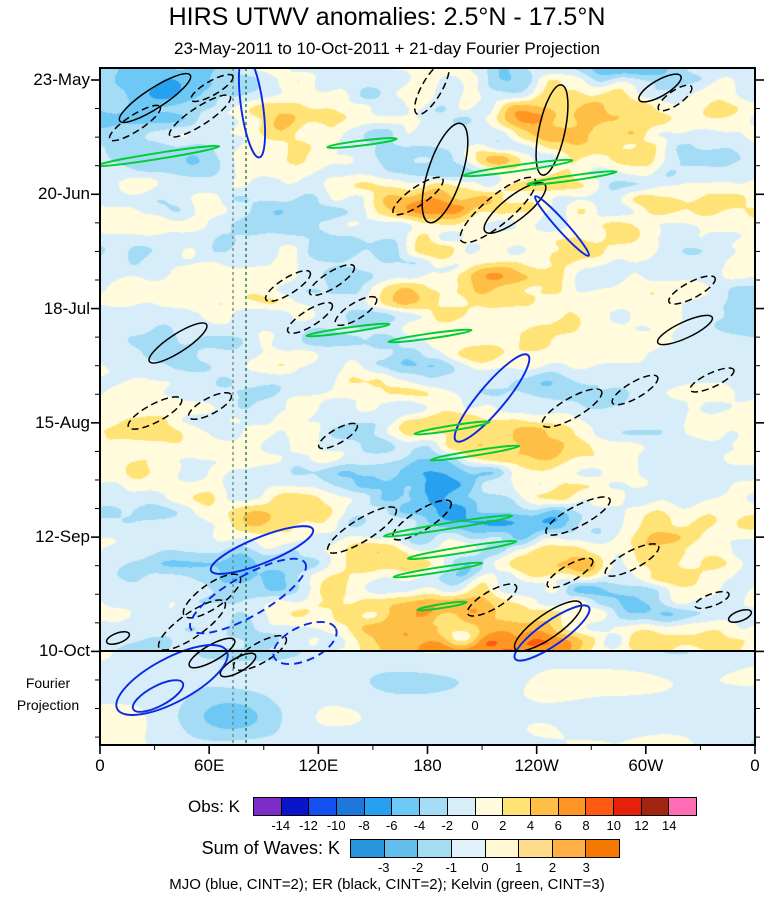  What do you see at coordinates (61, 79) in the screenshot?
I see `y-tick-label: 23-May` at bounding box center [61, 79].